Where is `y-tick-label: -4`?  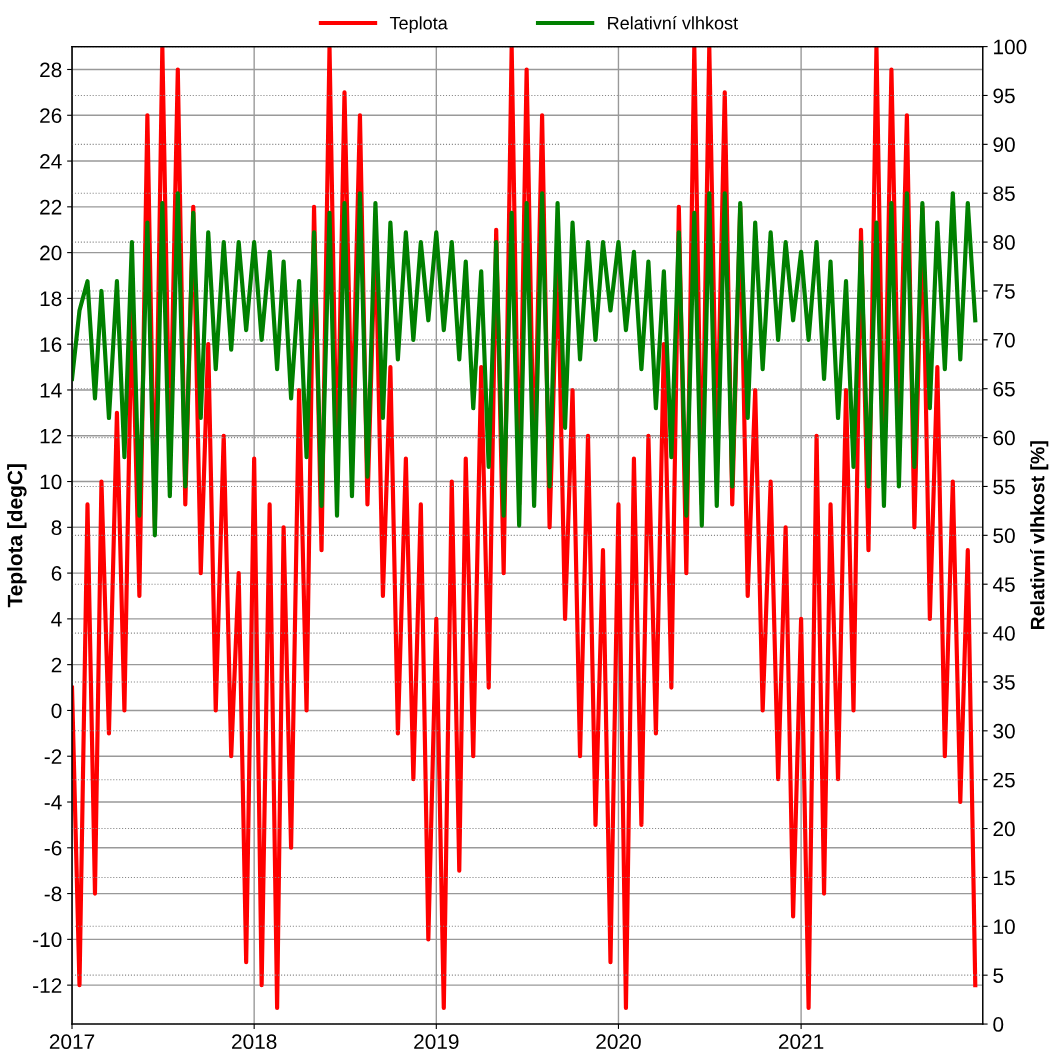 y-tick-label: -4 is located at coordinates (53, 802).